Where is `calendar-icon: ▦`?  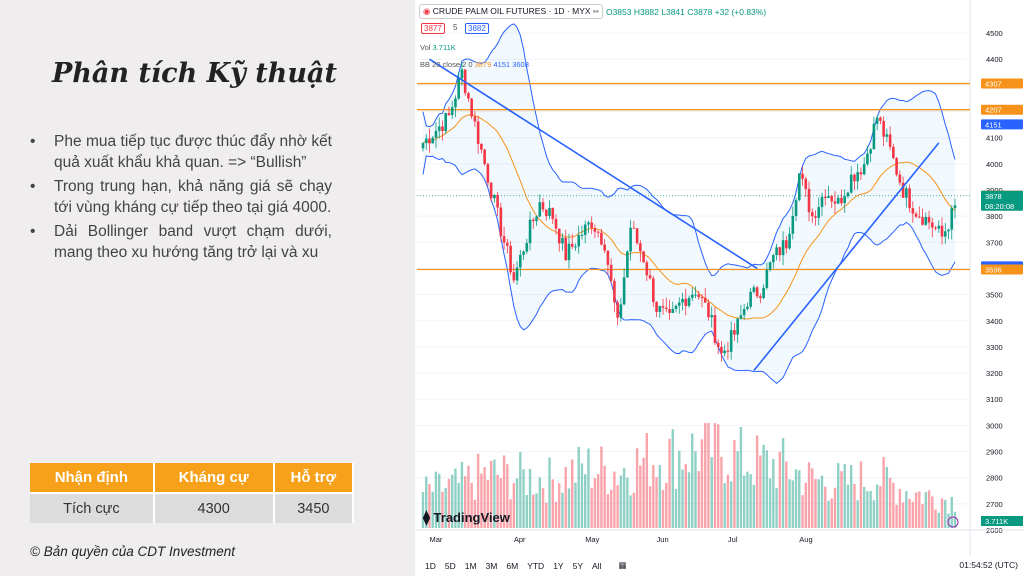
calendar-icon: ▦ is located at coordinates (622, 565).